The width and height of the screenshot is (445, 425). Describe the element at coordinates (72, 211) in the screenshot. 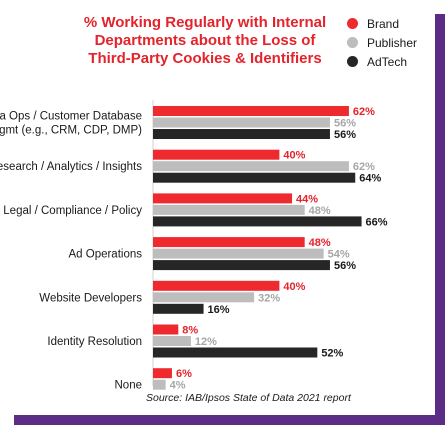

I see `category-label-legal-compliance-policy: Legal / Compliance / Policy` at that location.